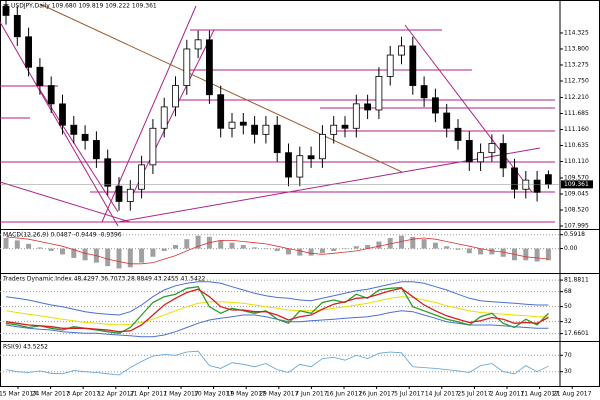  What do you see at coordinates (576, 280) in the screenshot?
I see `y-tick-label: 81.8811` at bounding box center [576, 280].